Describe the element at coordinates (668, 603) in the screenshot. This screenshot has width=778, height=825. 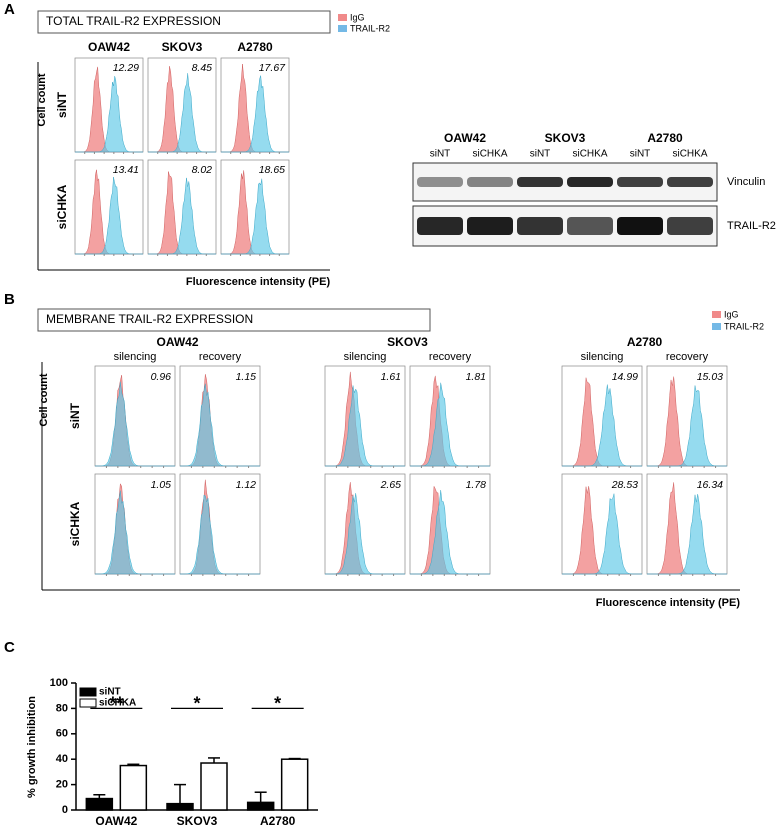
I see `x-label: Fluorescence intensity (PE)` at that location.